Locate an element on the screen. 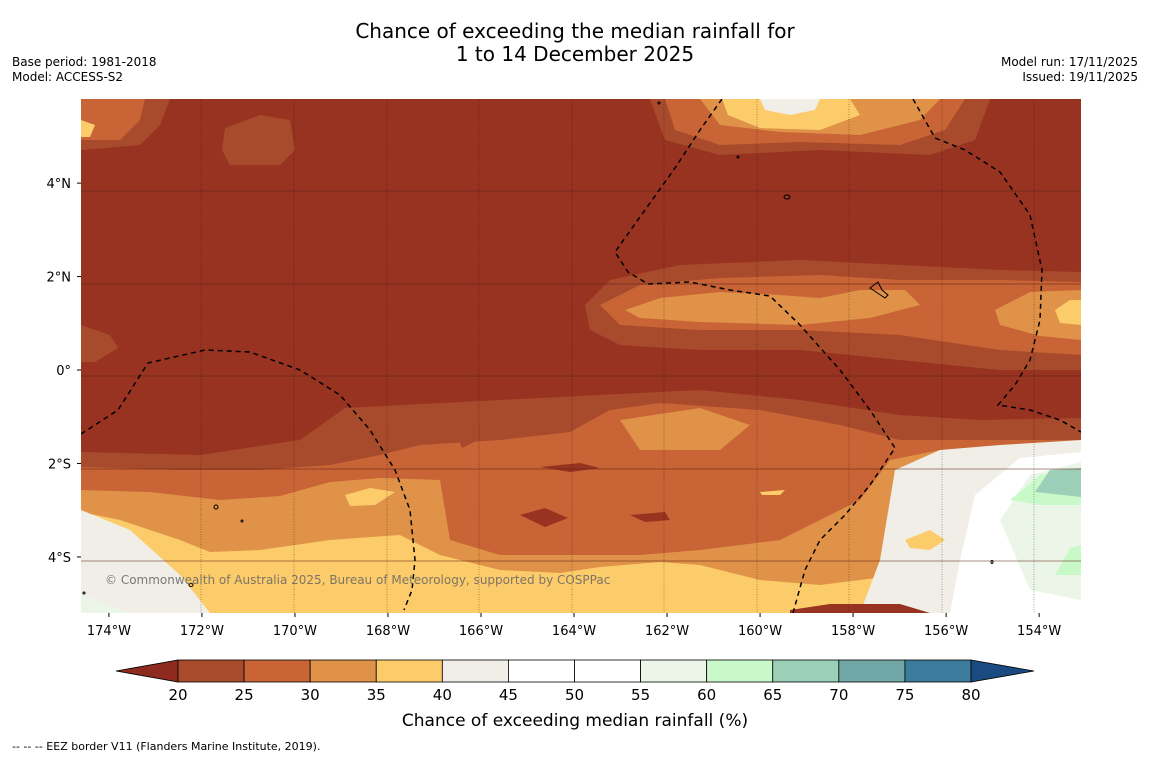  colorbar-label: Chance of exceeding median rainfall (%) is located at coordinates (575, 721).